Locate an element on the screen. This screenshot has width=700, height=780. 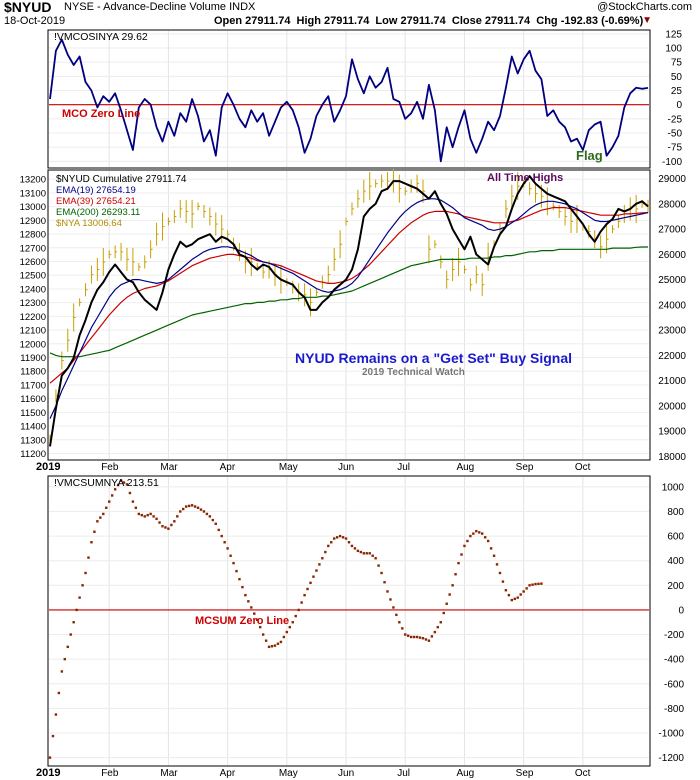
month-label: 2019 is located at coordinates (48, 773).